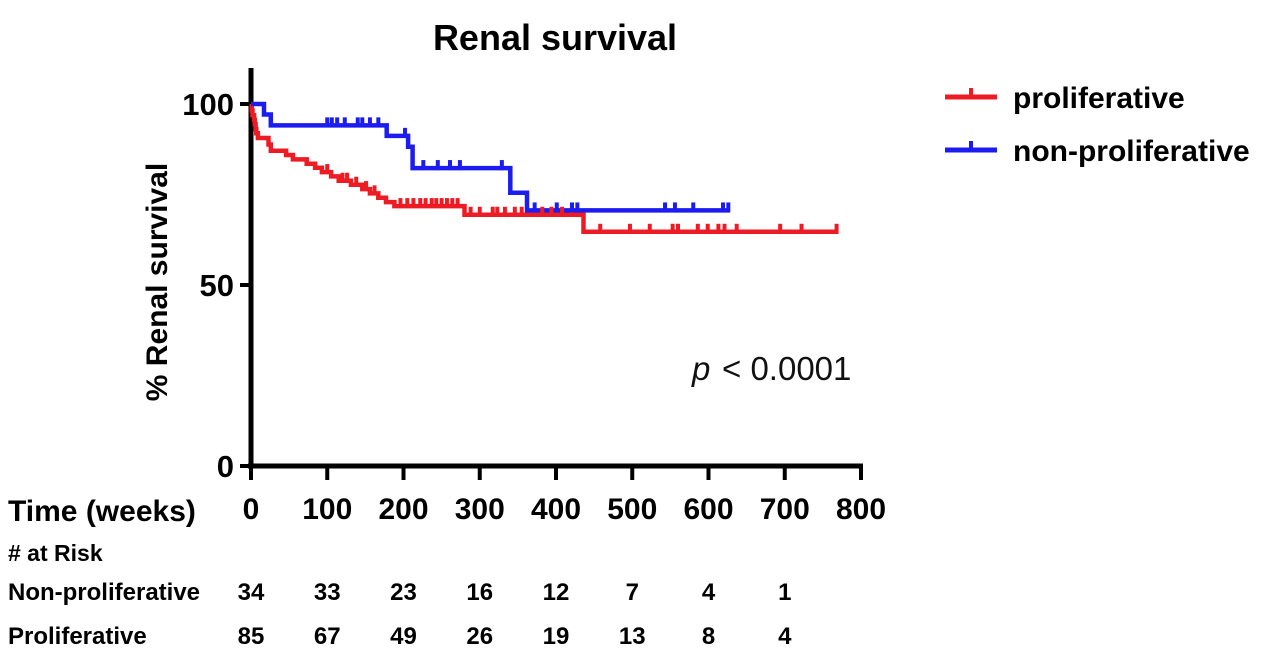  Describe the element at coordinates (708, 636) in the screenshot. I see `risk-count: 8` at that location.